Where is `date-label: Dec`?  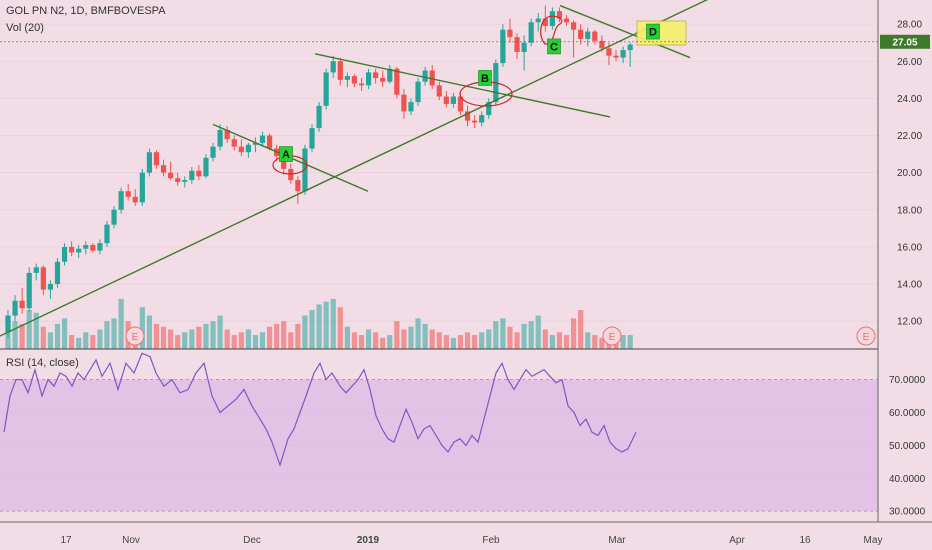
date-label: Dec is located at coordinates (252, 540).